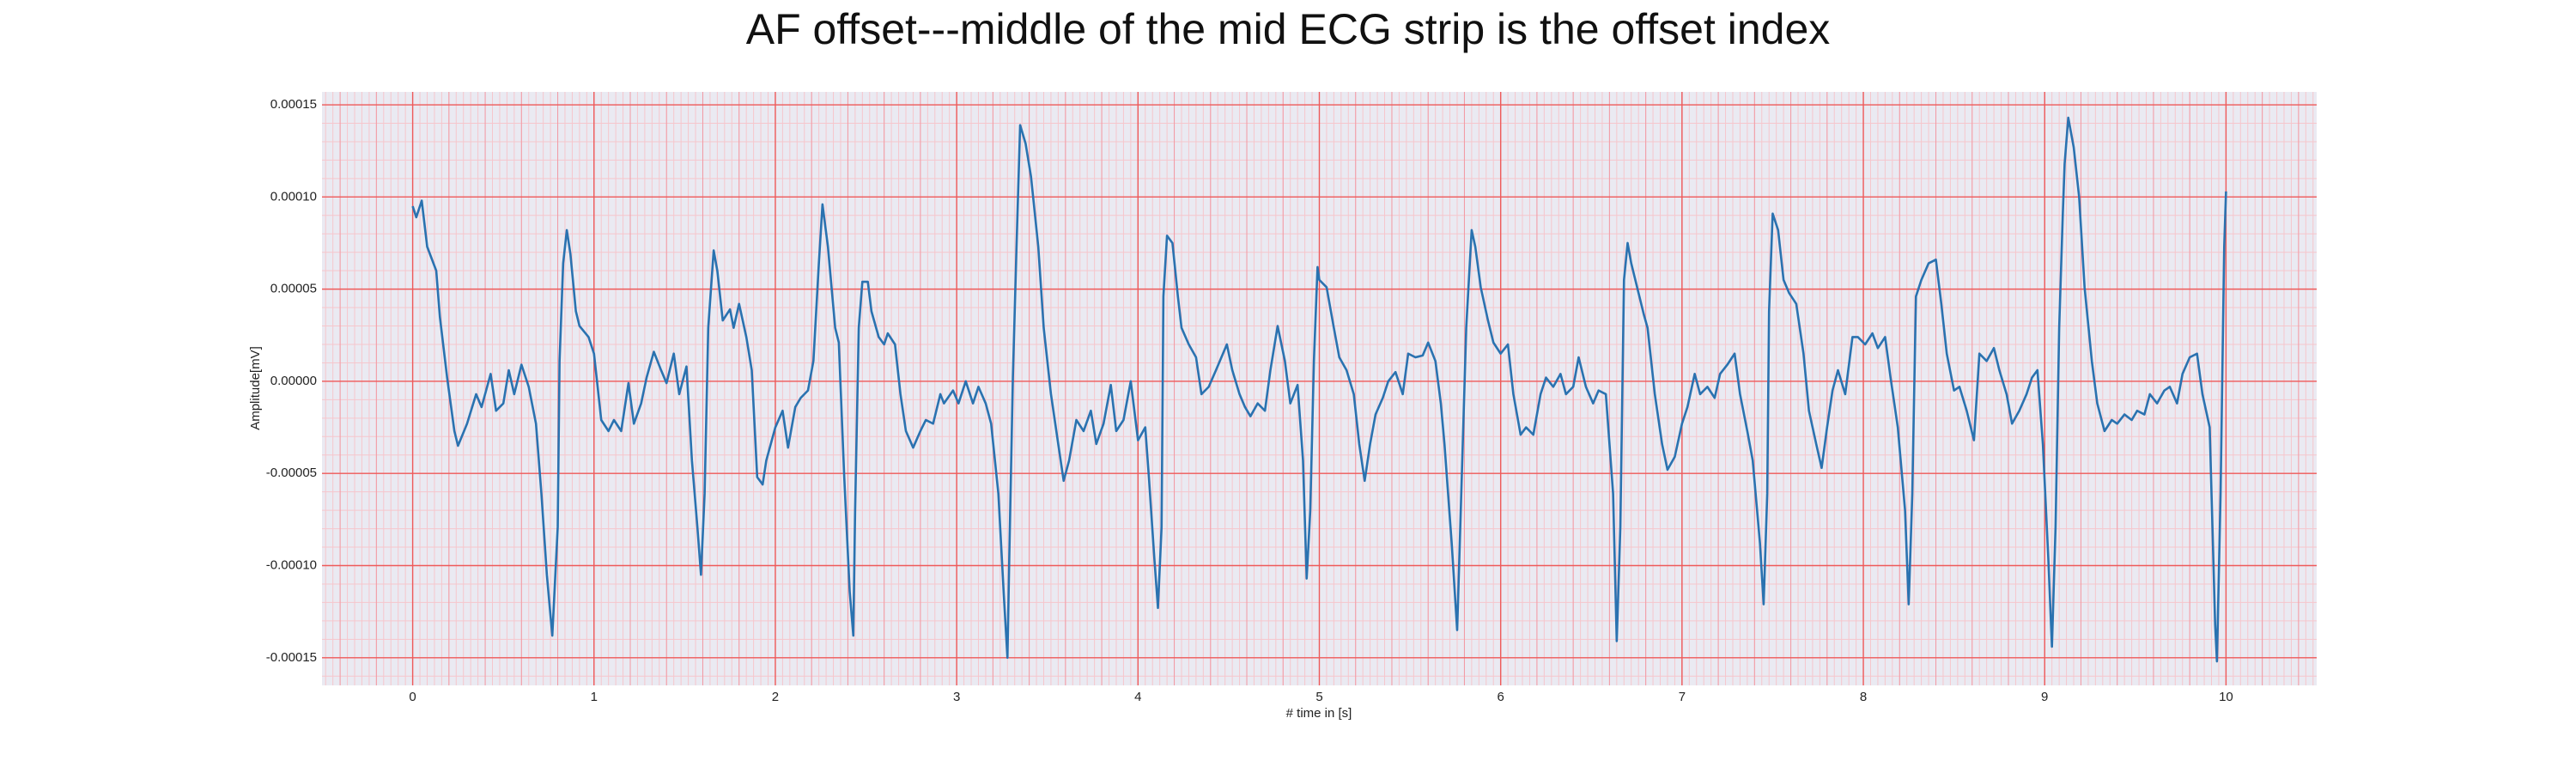  I want to click on x-tick-label: 3, so click(957, 697).